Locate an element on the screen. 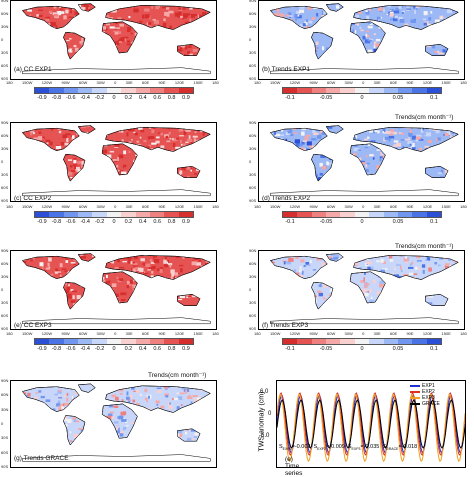  panel-f-title: Trends(cm month⁻¹) is located at coordinates (424, 246).